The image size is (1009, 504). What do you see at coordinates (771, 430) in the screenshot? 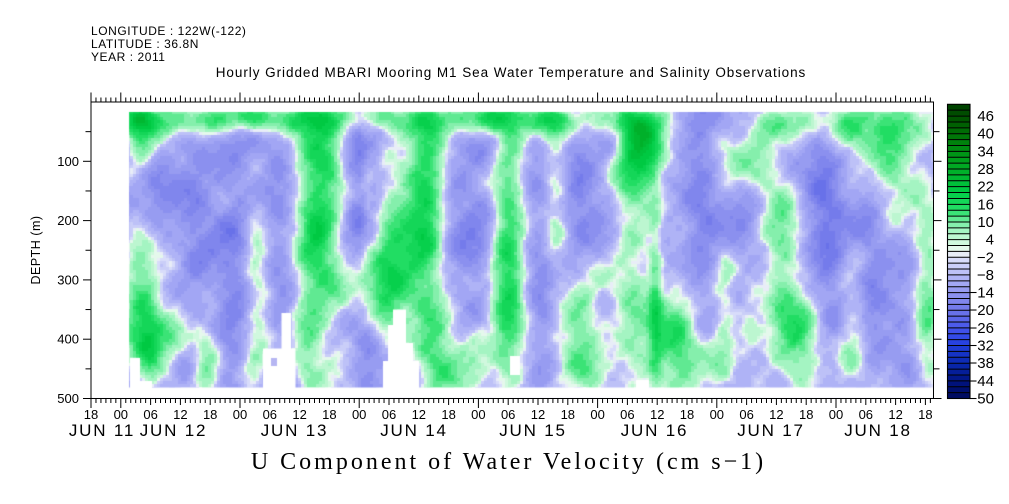
I see `svg-text: JUN 17` at bounding box center [771, 430].